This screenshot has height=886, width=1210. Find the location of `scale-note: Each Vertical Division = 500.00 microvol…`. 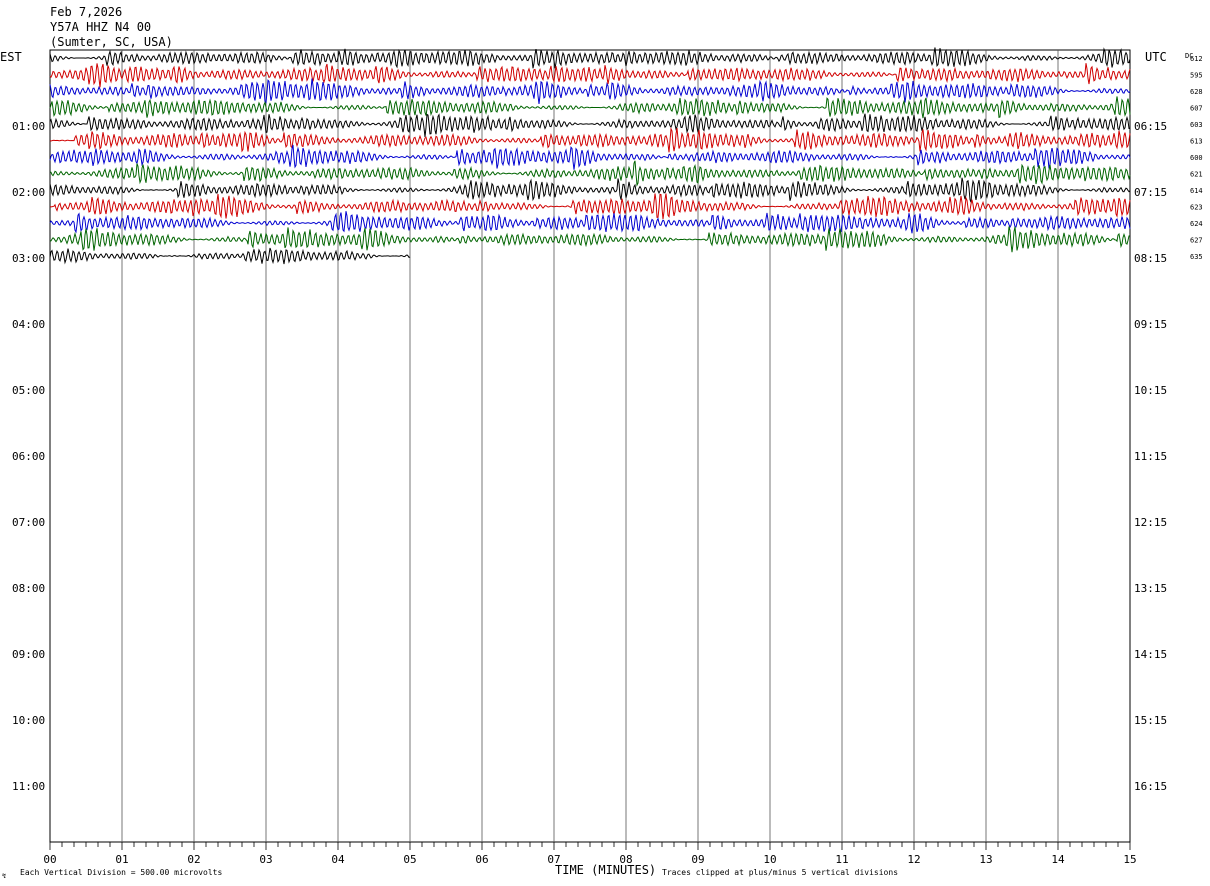

scale-note: Each Vertical Division = 500.00 microvol… is located at coordinates (121, 872).